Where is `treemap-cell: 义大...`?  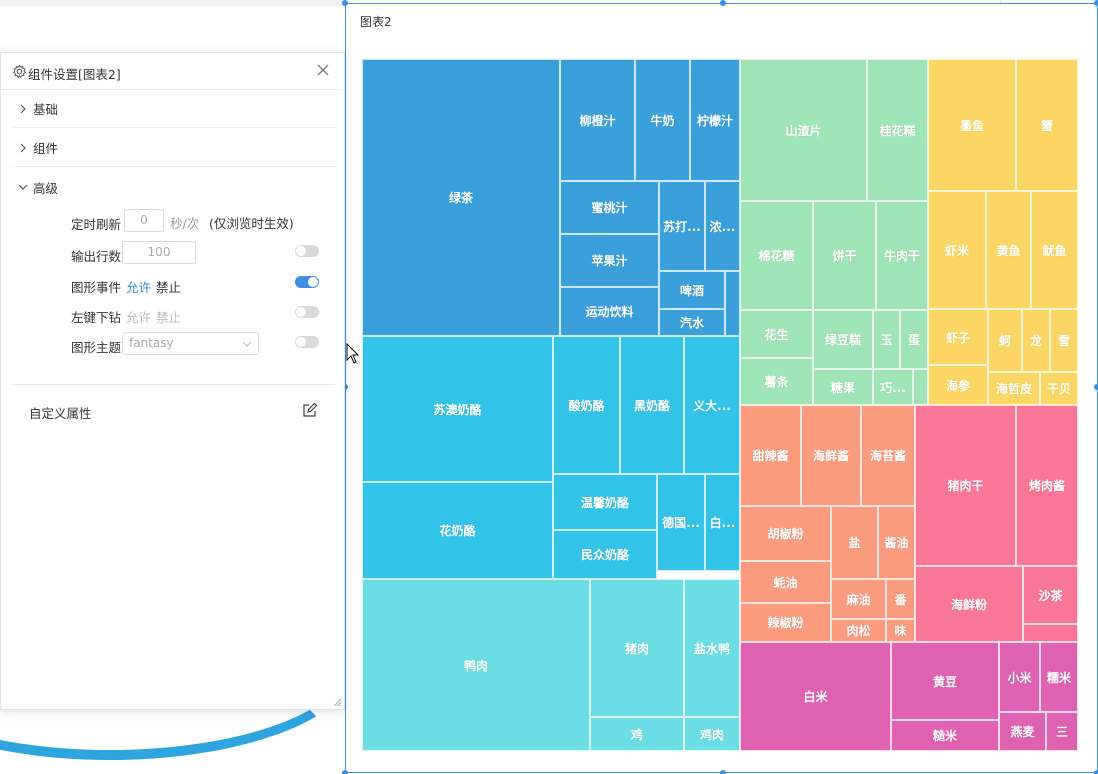 treemap-cell: 义大... is located at coordinates (712, 405).